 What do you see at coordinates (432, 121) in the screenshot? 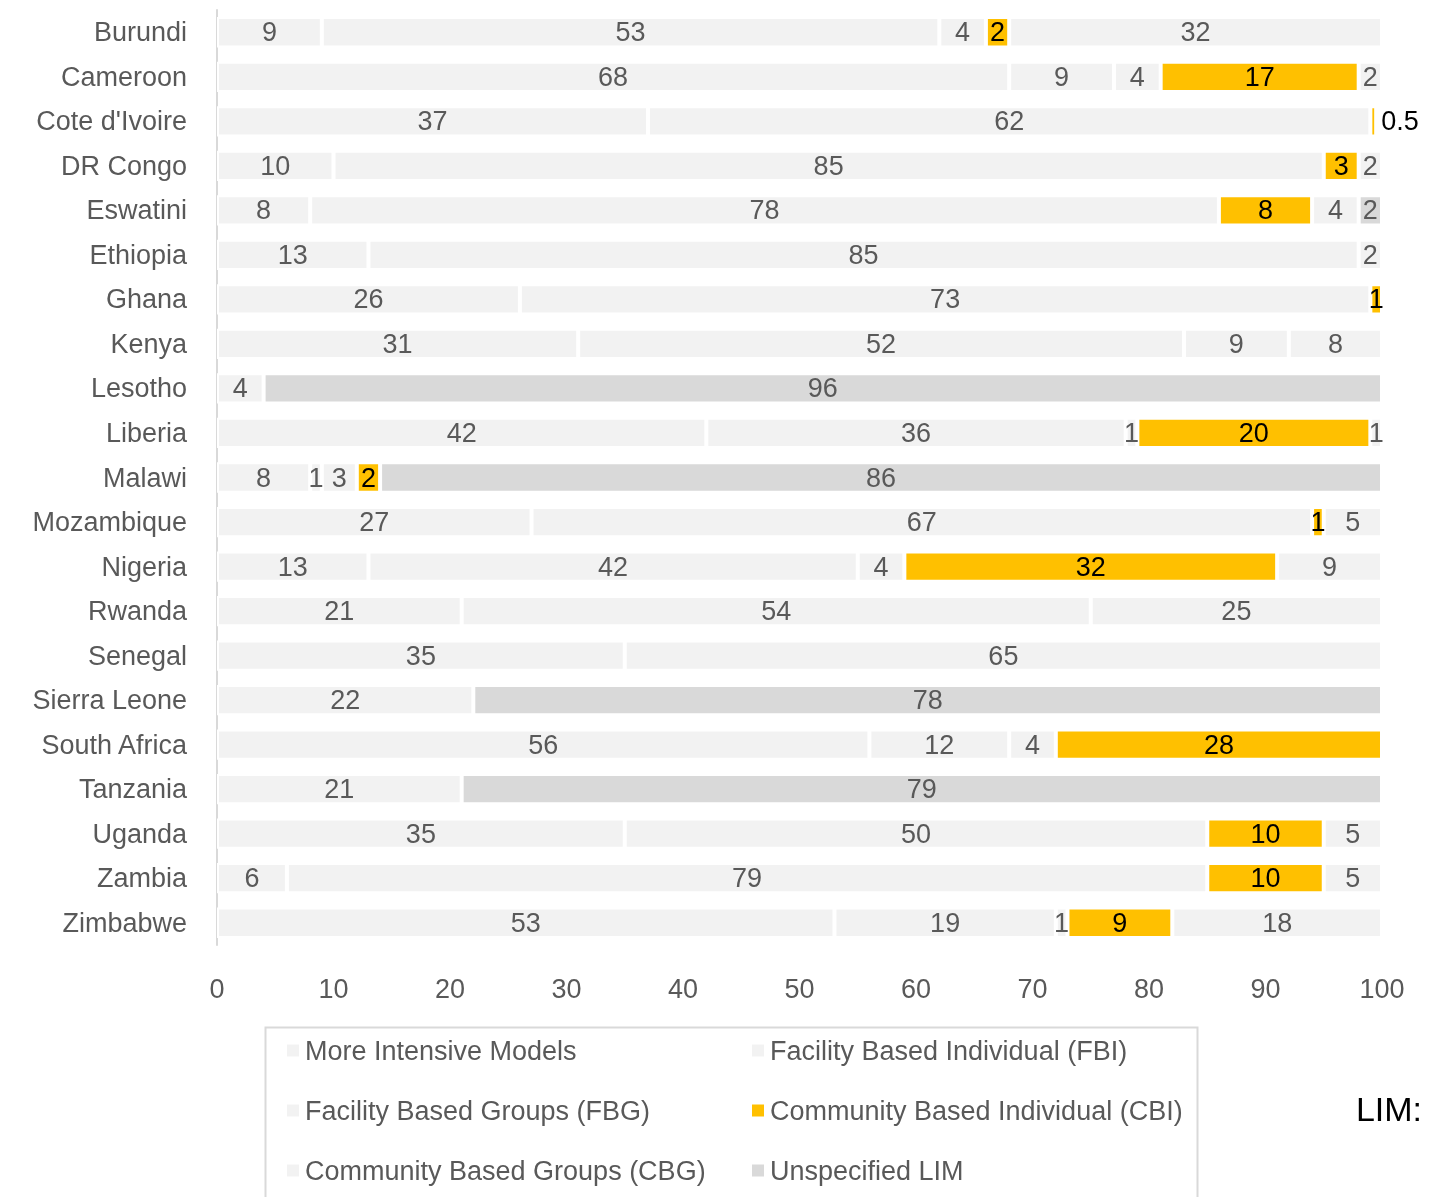
I see `data-label: 37` at bounding box center [432, 121].